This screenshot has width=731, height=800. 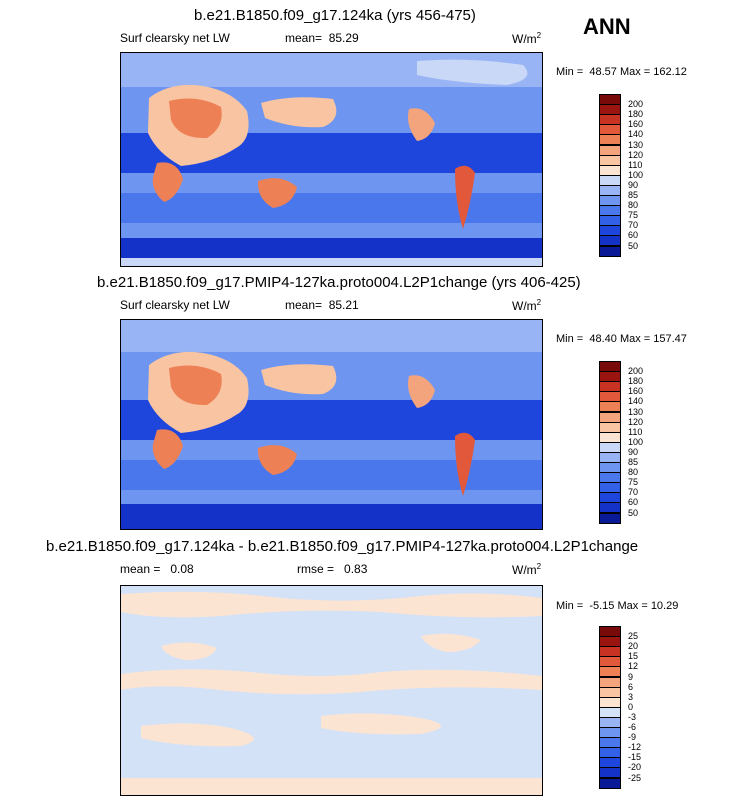 What do you see at coordinates (636, 371) in the screenshot?
I see `colorbar-2-label: 200` at bounding box center [636, 371].